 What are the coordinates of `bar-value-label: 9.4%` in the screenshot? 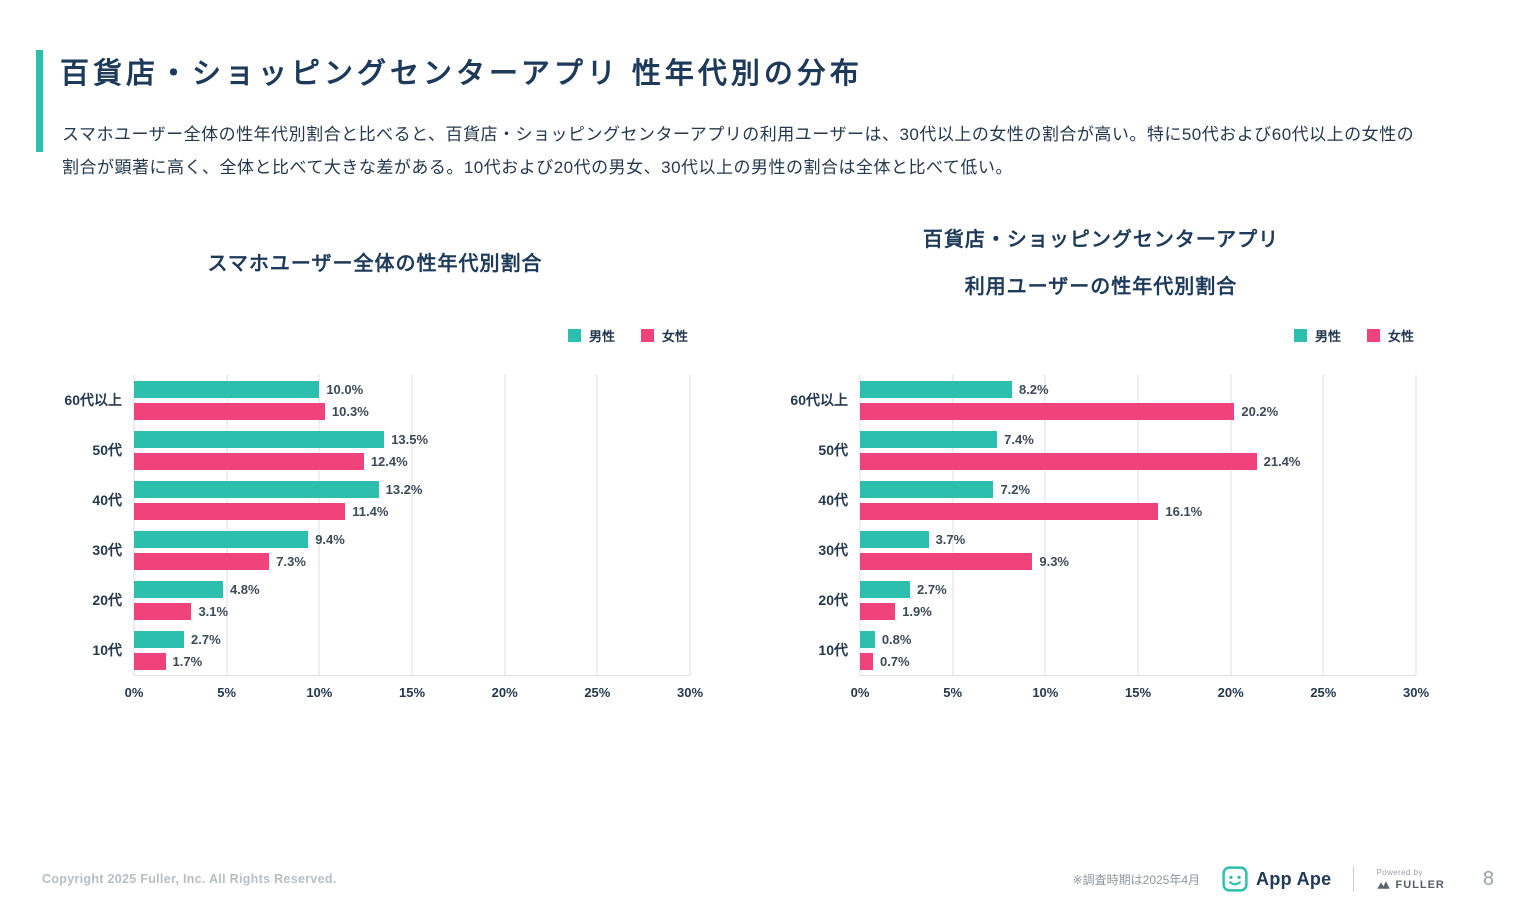 It's located at (330, 539).